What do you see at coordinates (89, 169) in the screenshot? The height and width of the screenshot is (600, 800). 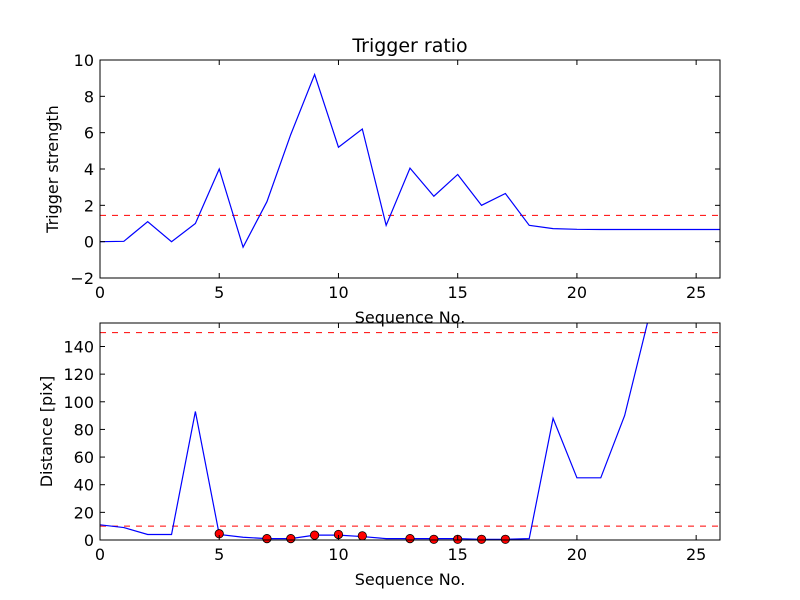 I see `y-tick-label: 4` at bounding box center [89, 169].